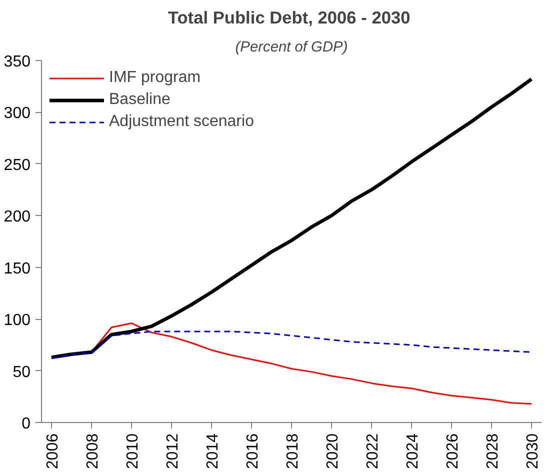 The width and height of the screenshot is (559, 476). What do you see at coordinates (289, 18) in the screenshot?
I see `chart-title: Total Public Debt, 2006 - 2030` at bounding box center [289, 18].